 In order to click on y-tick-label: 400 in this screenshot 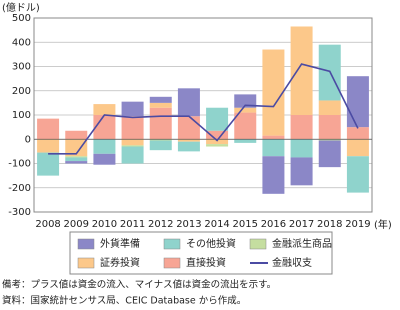, I will do `click(21, 42)`.